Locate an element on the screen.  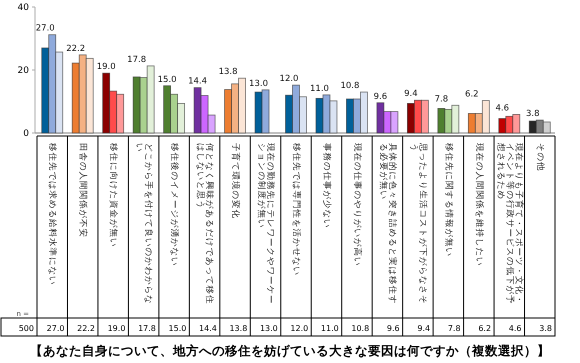
x-tick-label: その他 is located at coordinates (540, 157).